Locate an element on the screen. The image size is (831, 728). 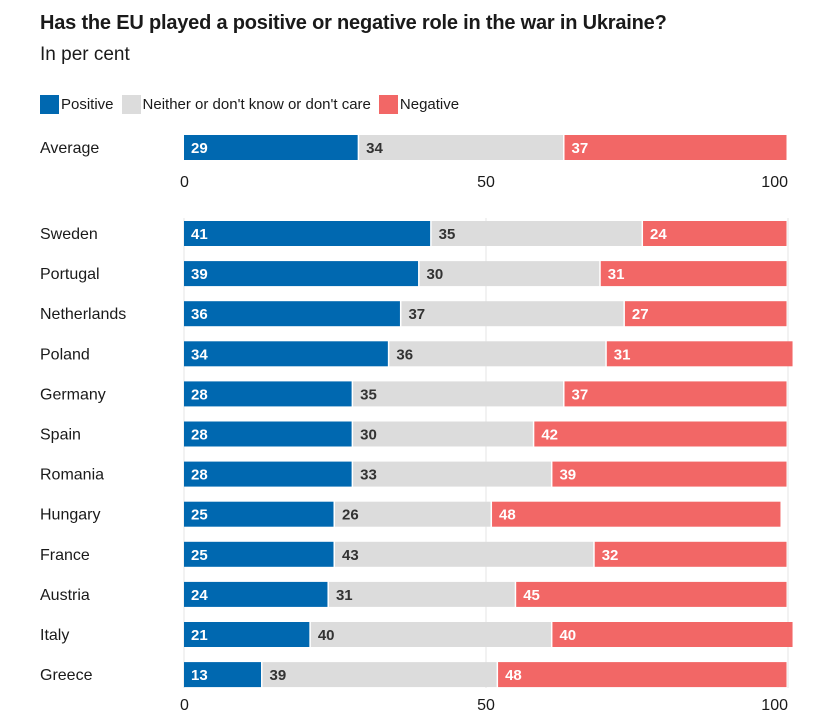
category-label: France is located at coordinates (65, 555).